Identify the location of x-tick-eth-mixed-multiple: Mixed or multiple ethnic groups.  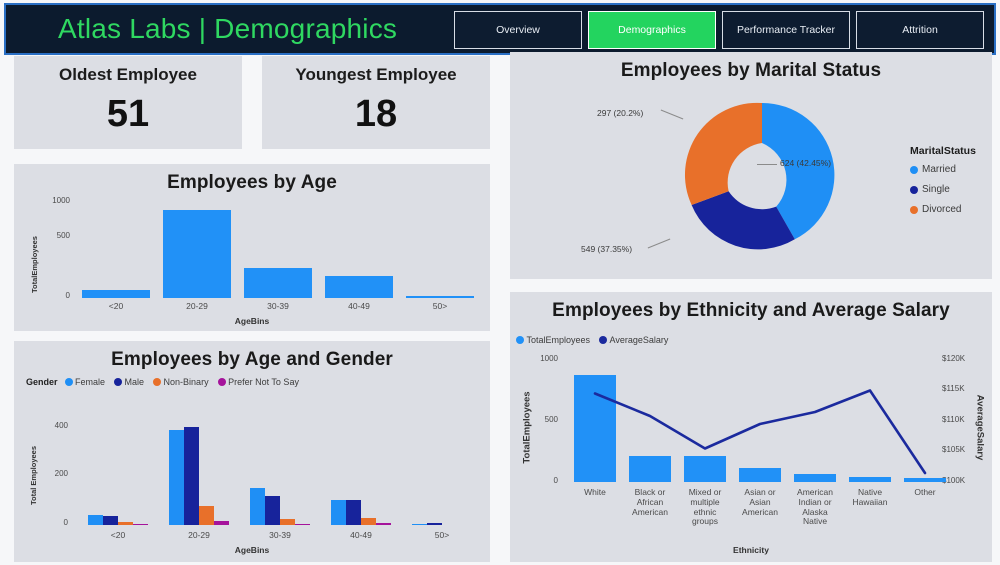
(705, 507).